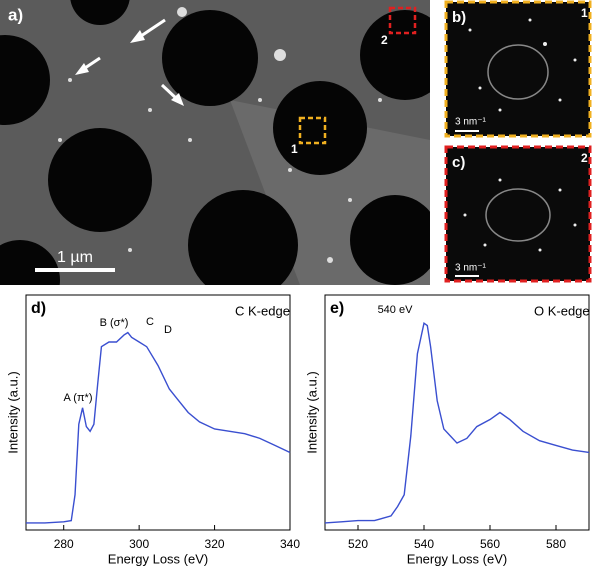 The image size is (592, 568). I want to click on x-tick-label: 520, so click(358, 544).